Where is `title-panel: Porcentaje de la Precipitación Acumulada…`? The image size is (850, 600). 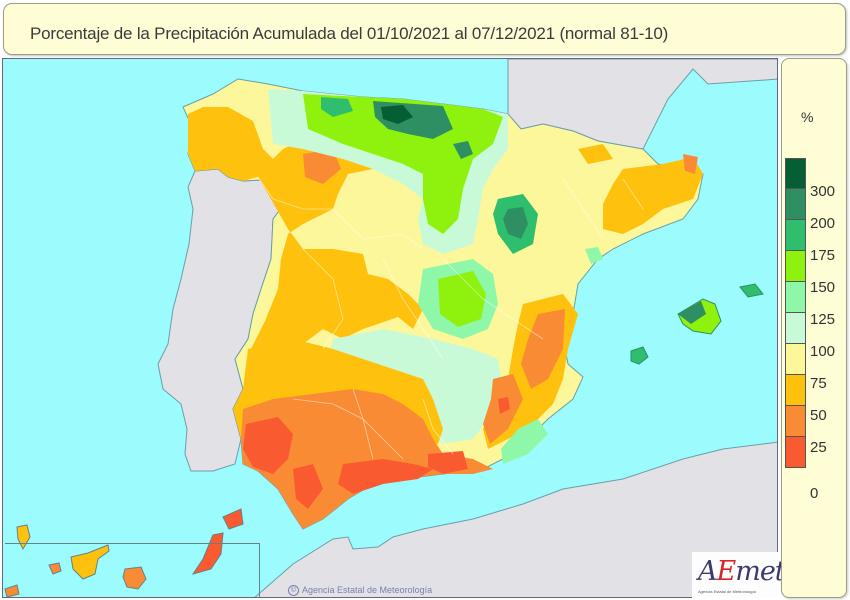
title-panel: Porcentaje de la Precipitación Acumulada… is located at coordinates (424, 29).